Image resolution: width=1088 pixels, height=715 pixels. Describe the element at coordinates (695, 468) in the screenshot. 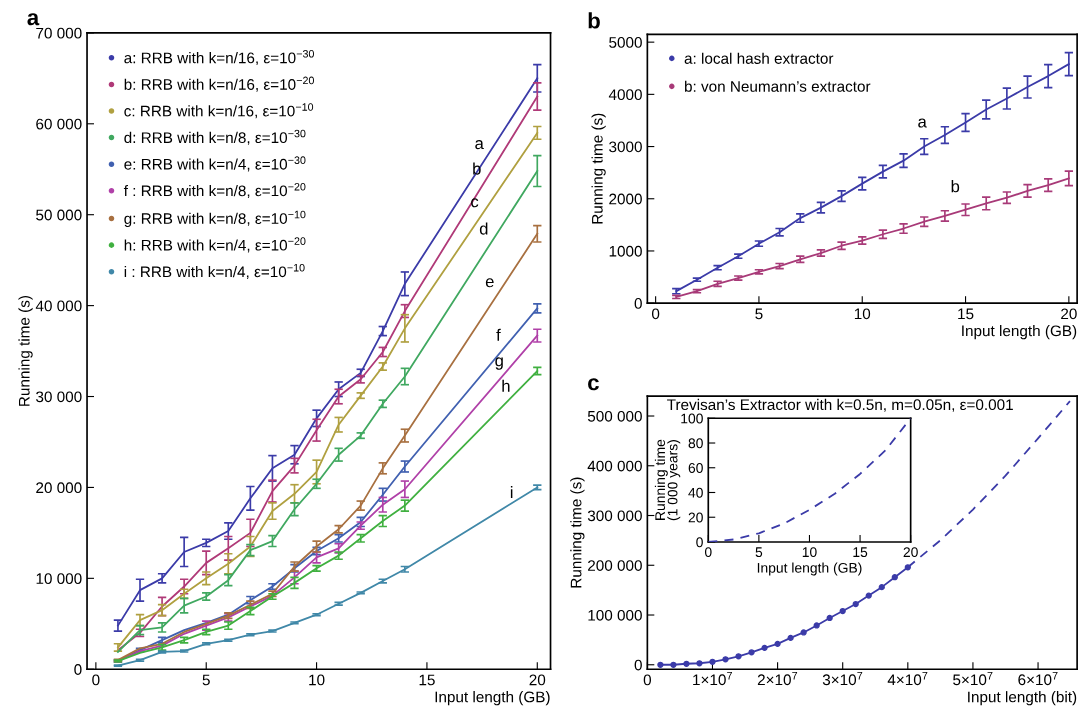

I see `y-tick-label: 60` at that location.